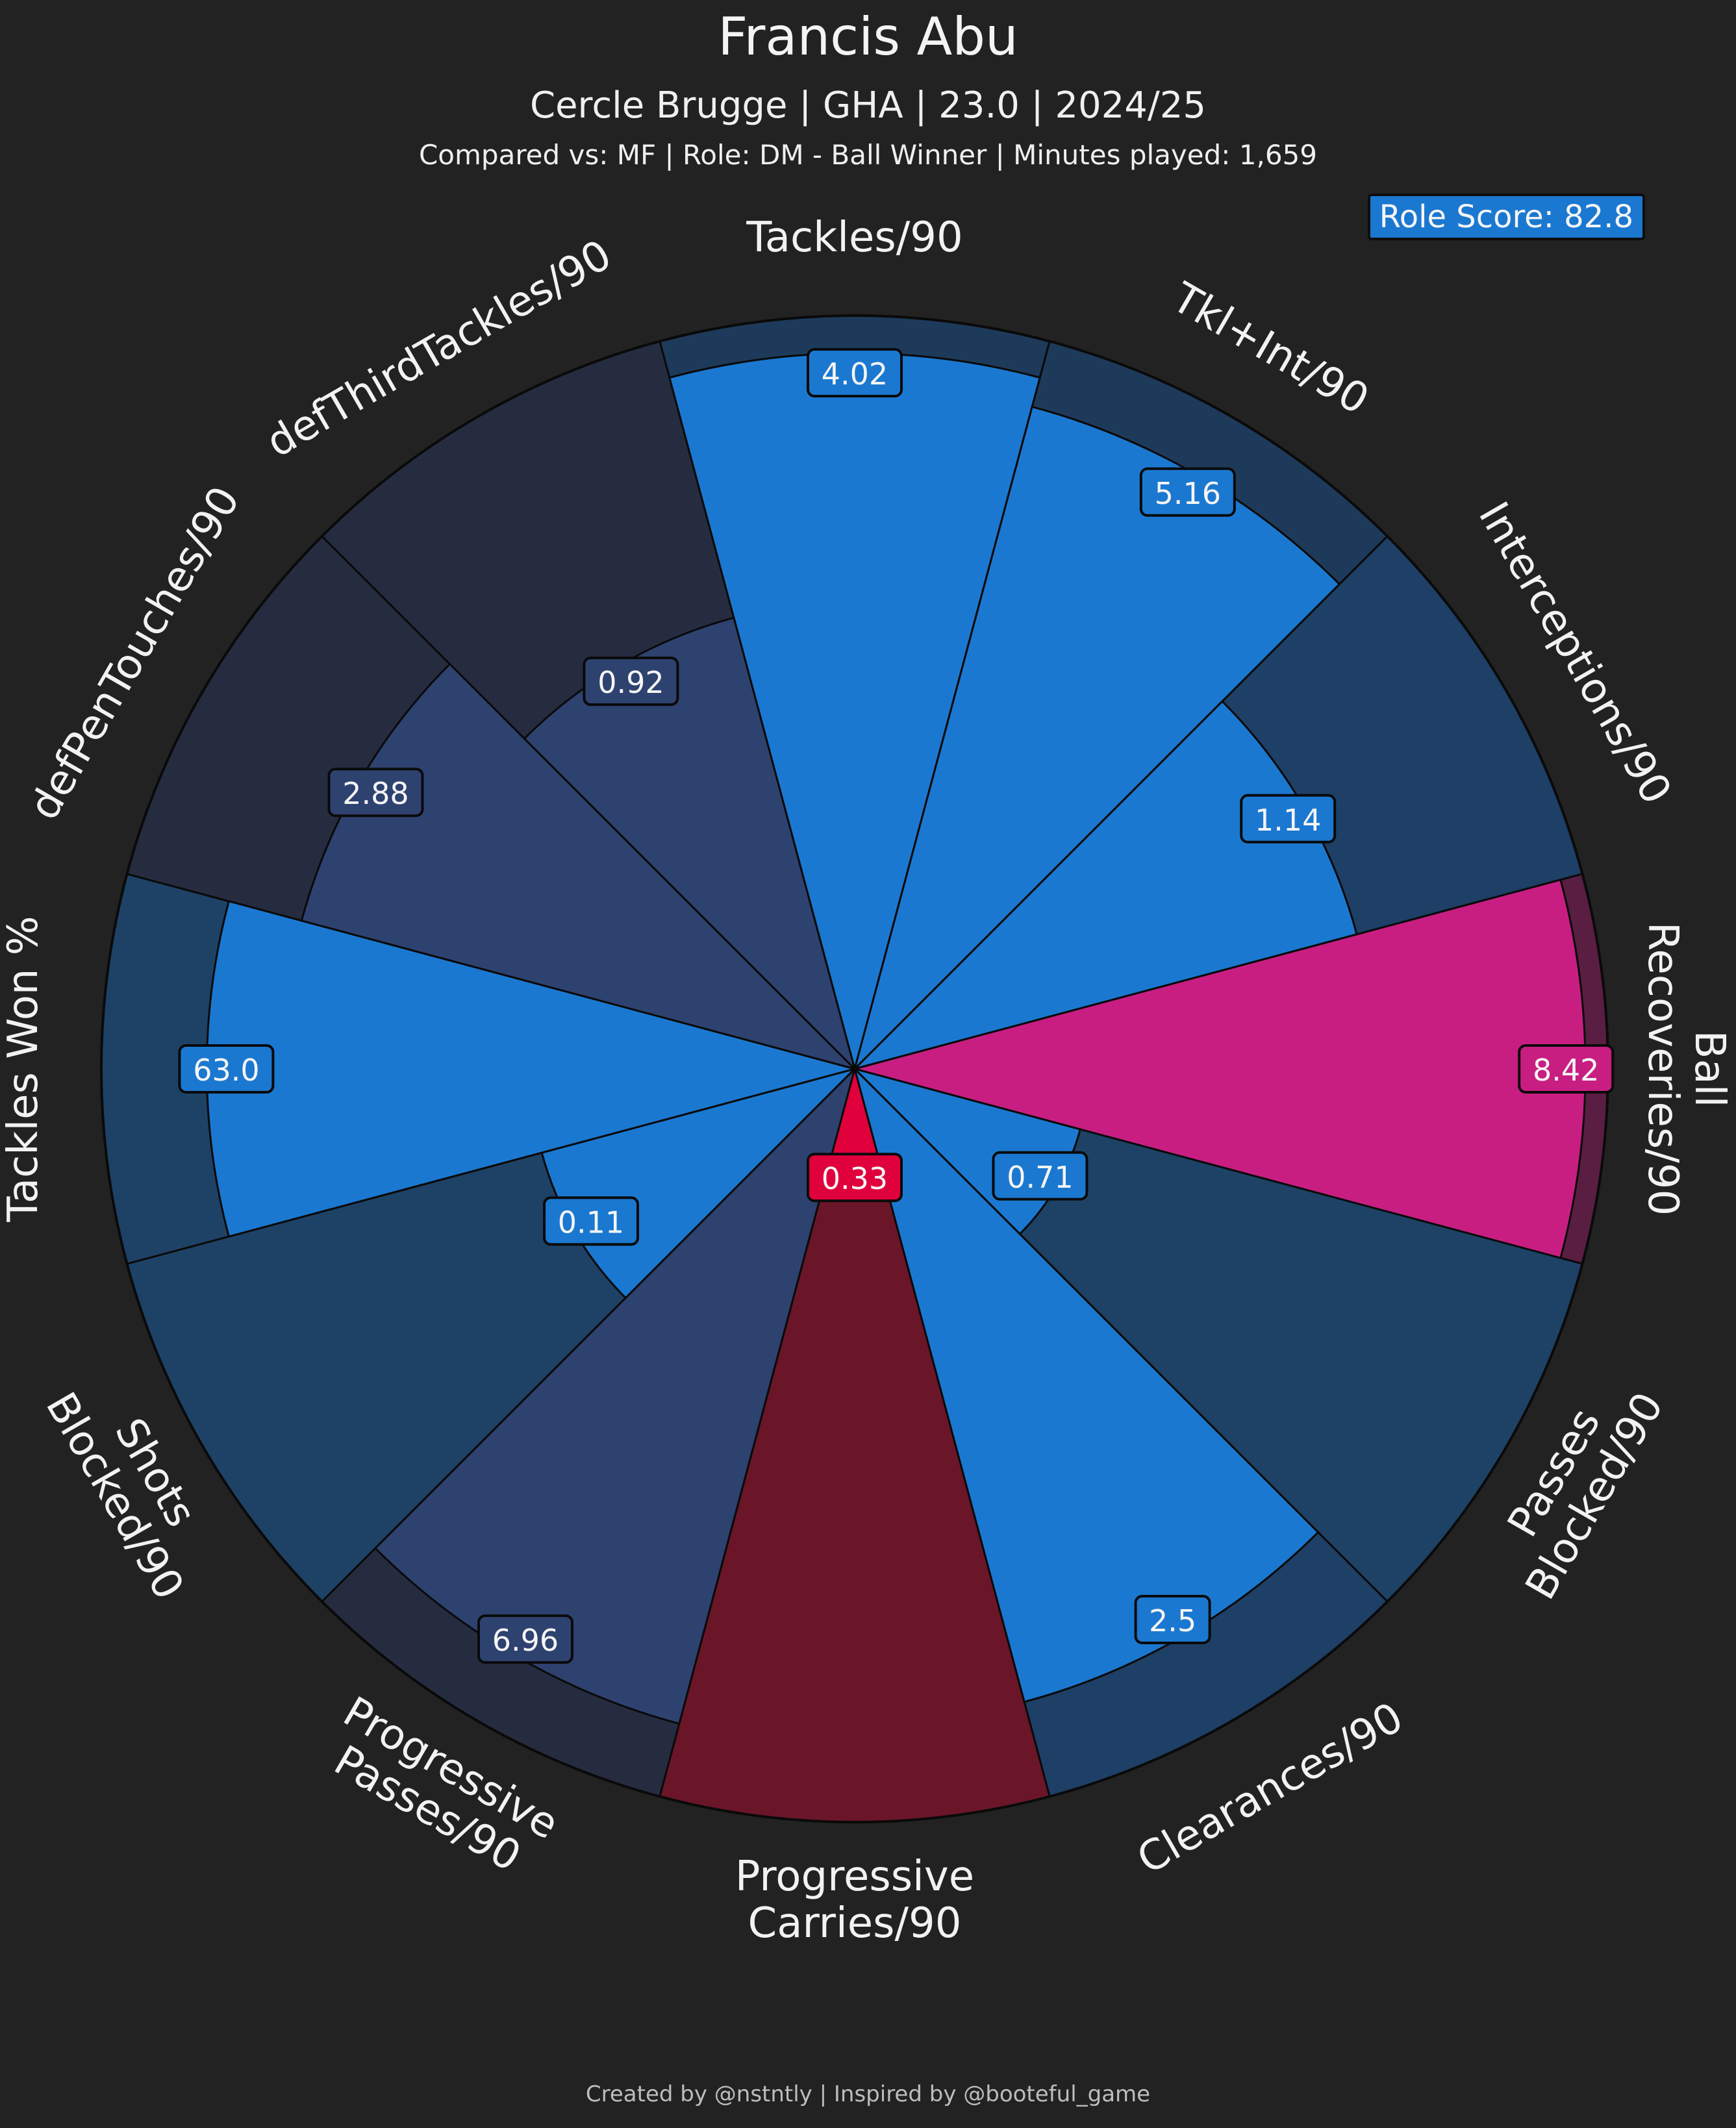 This screenshot has height=2128, width=1736. What do you see at coordinates (868, 105) in the screenshot?
I see `player-info-subtitle: Cercle Brugge | GHA | 23.0 | 2024/25` at bounding box center [868, 105].